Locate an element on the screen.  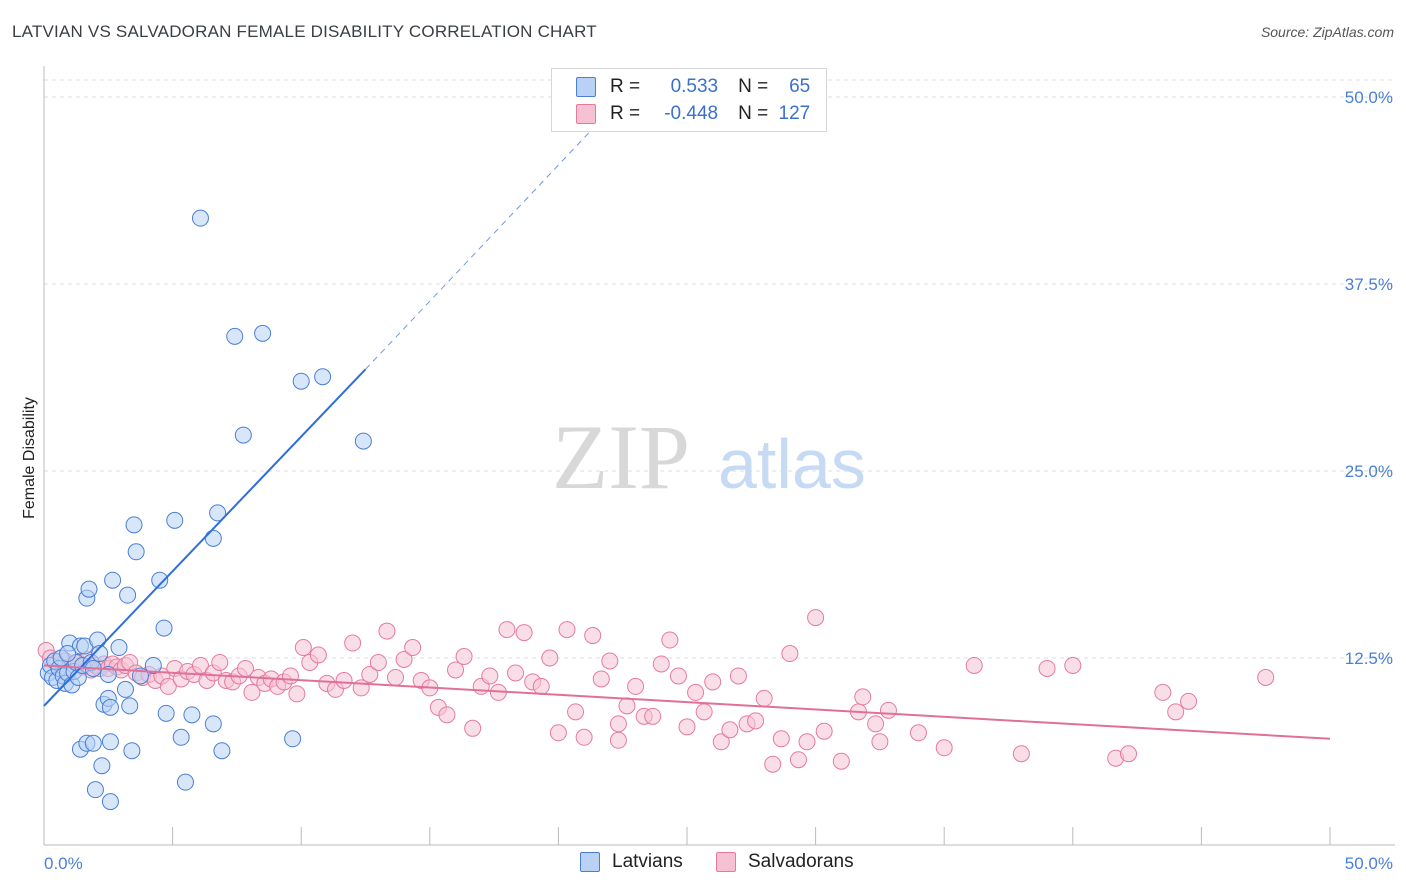
watermark-atlas: atlas is located at coordinates (792, 464).